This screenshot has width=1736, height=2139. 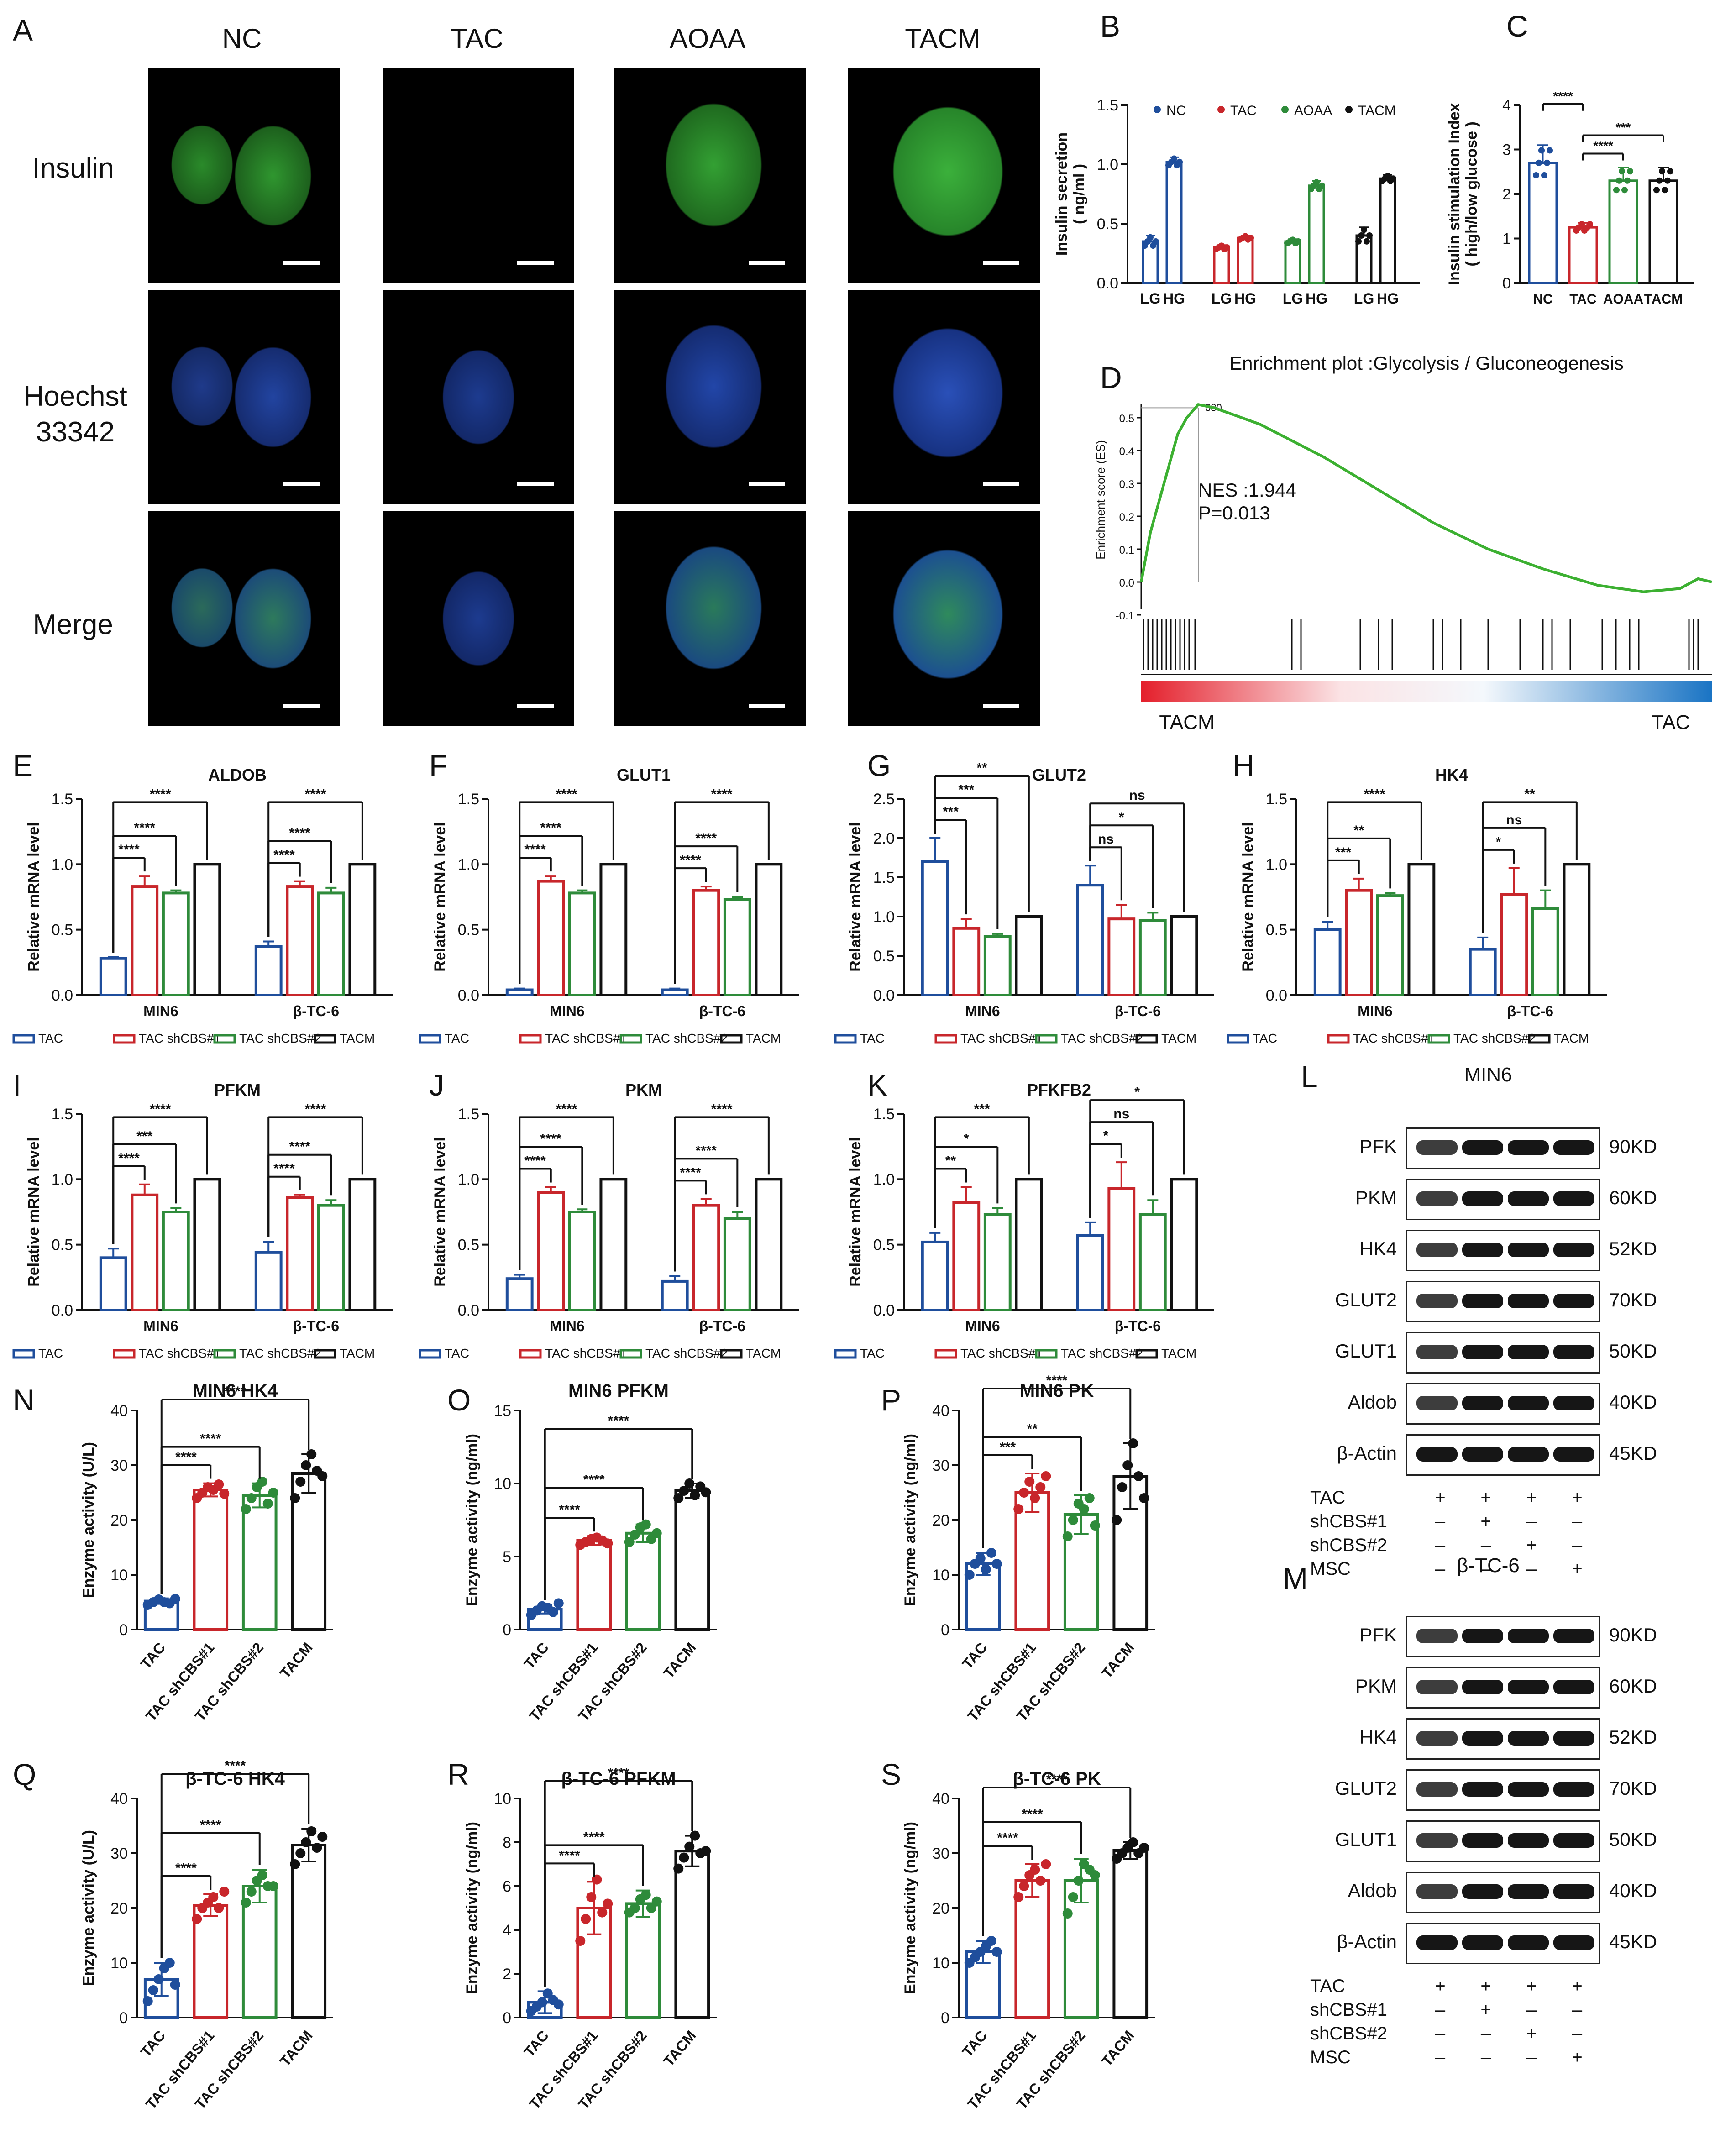 What do you see at coordinates (644, 775) in the screenshot?
I see `chart-title: GLUT1` at bounding box center [644, 775].